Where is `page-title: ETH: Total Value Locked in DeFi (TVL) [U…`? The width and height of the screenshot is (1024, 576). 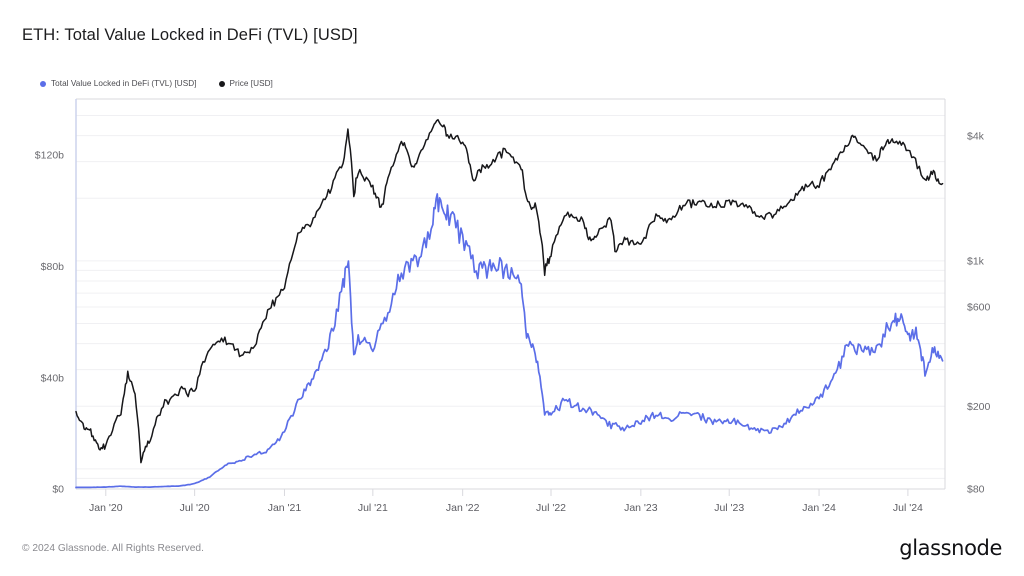
page-title: ETH: Total Value Locked in DeFi (TVL) [U… is located at coordinates (190, 35).